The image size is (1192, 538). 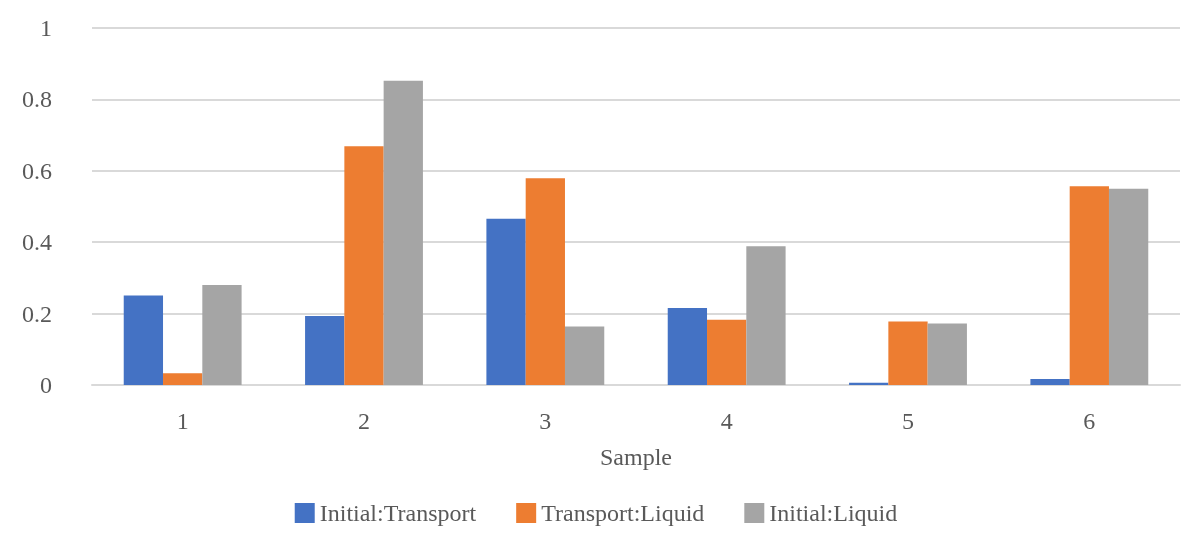 What do you see at coordinates (46, 385) in the screenshot?
I see `y-tick-label: 0` at bounding box center [46, 385].